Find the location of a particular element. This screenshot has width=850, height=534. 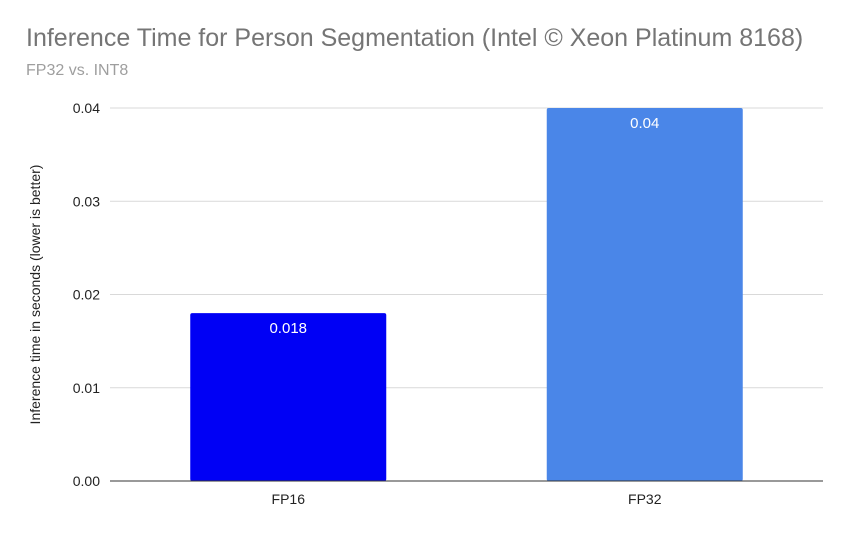

data-label-fp16: 0.018 is located at coordinates (288, 328).